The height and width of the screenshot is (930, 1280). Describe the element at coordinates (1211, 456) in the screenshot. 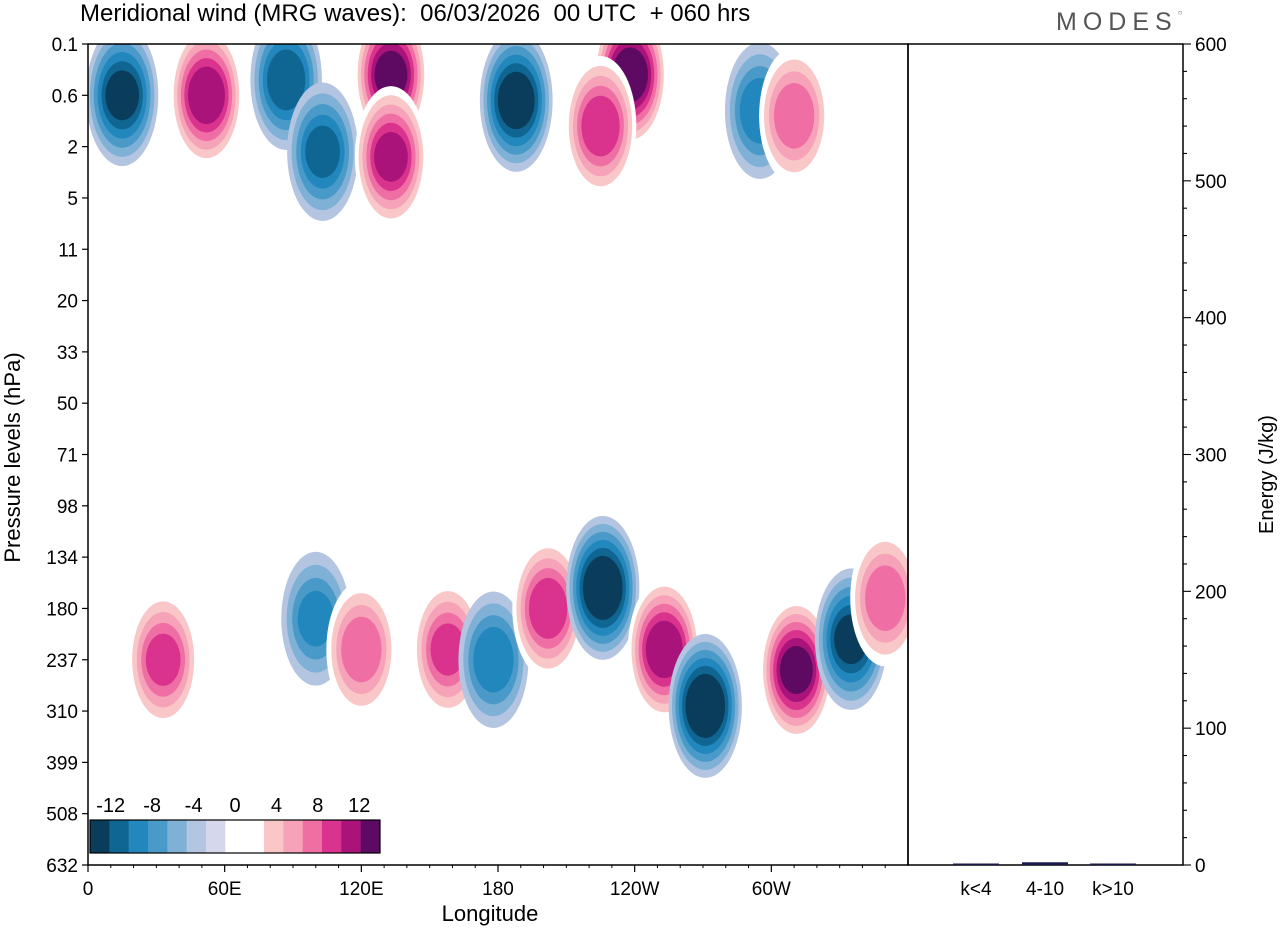

I see `energy-tick-label: 300` at that location.